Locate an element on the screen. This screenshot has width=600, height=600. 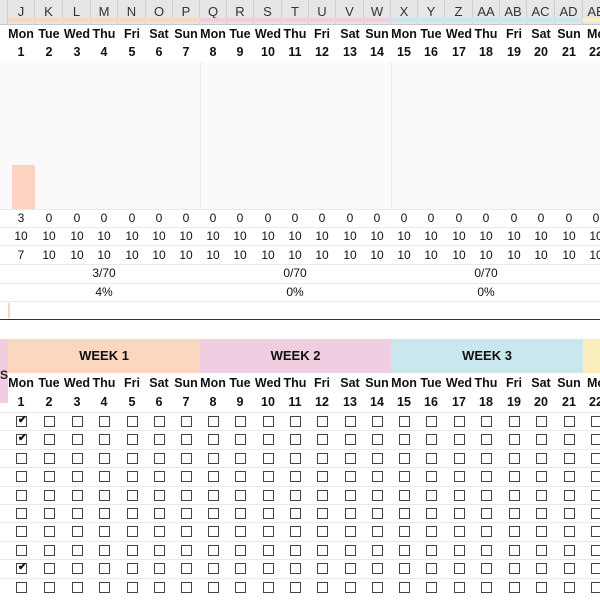
column-letter: S is located at coordinates (268, 12).